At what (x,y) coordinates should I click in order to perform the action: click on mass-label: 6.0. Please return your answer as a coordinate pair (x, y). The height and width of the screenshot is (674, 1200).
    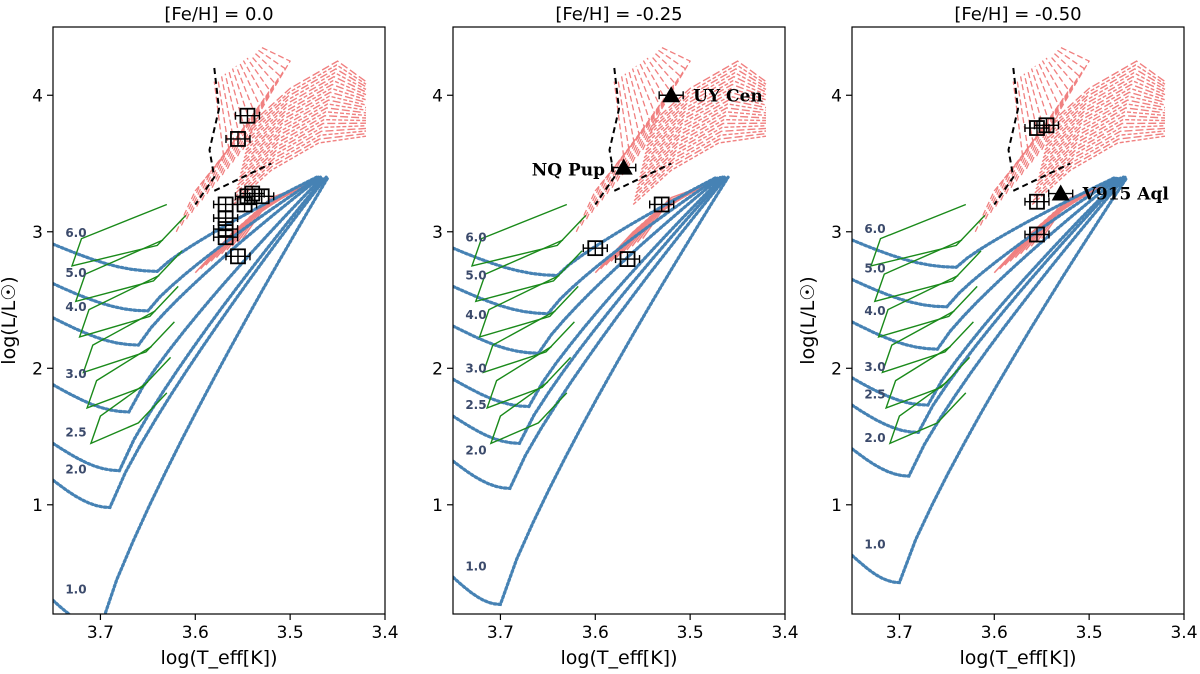
    Looking at the image, I should click on (75, 233).